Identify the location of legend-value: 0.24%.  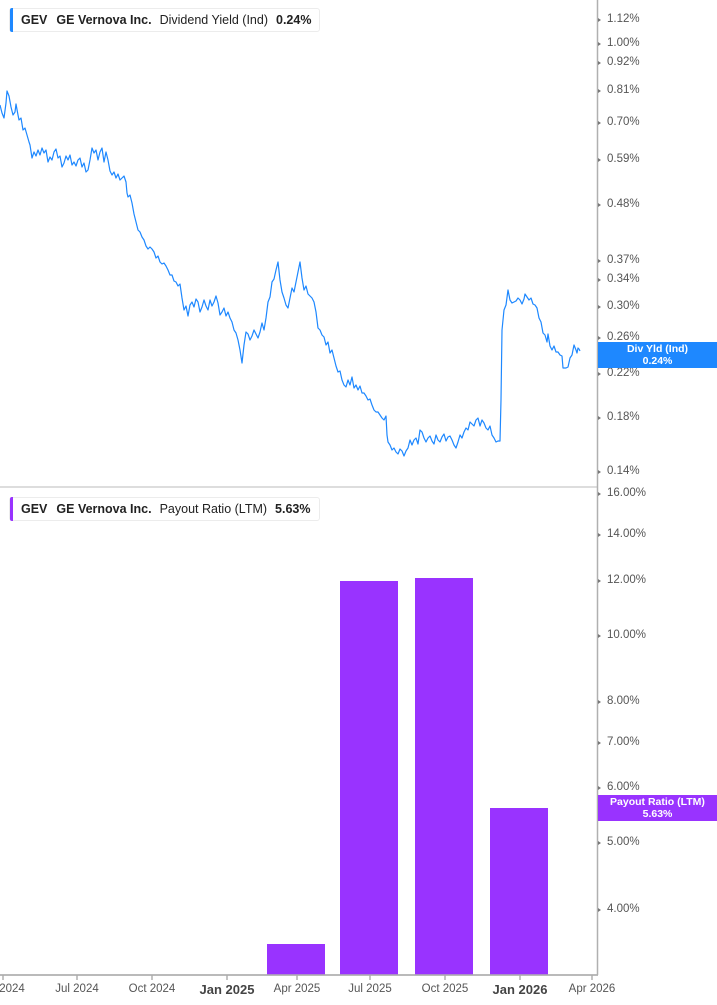
(294, 20).